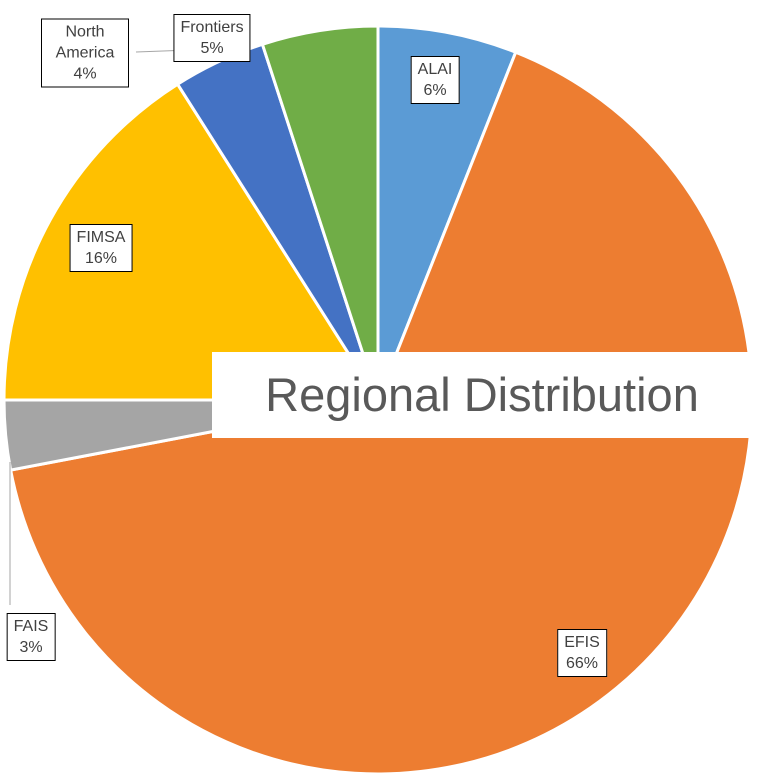 This screenshot has width=764, height=777. What do you see at coordinates (435, 69) in the screenshot?
I see `label-name: ALAI` at bounding box center [435, 69].